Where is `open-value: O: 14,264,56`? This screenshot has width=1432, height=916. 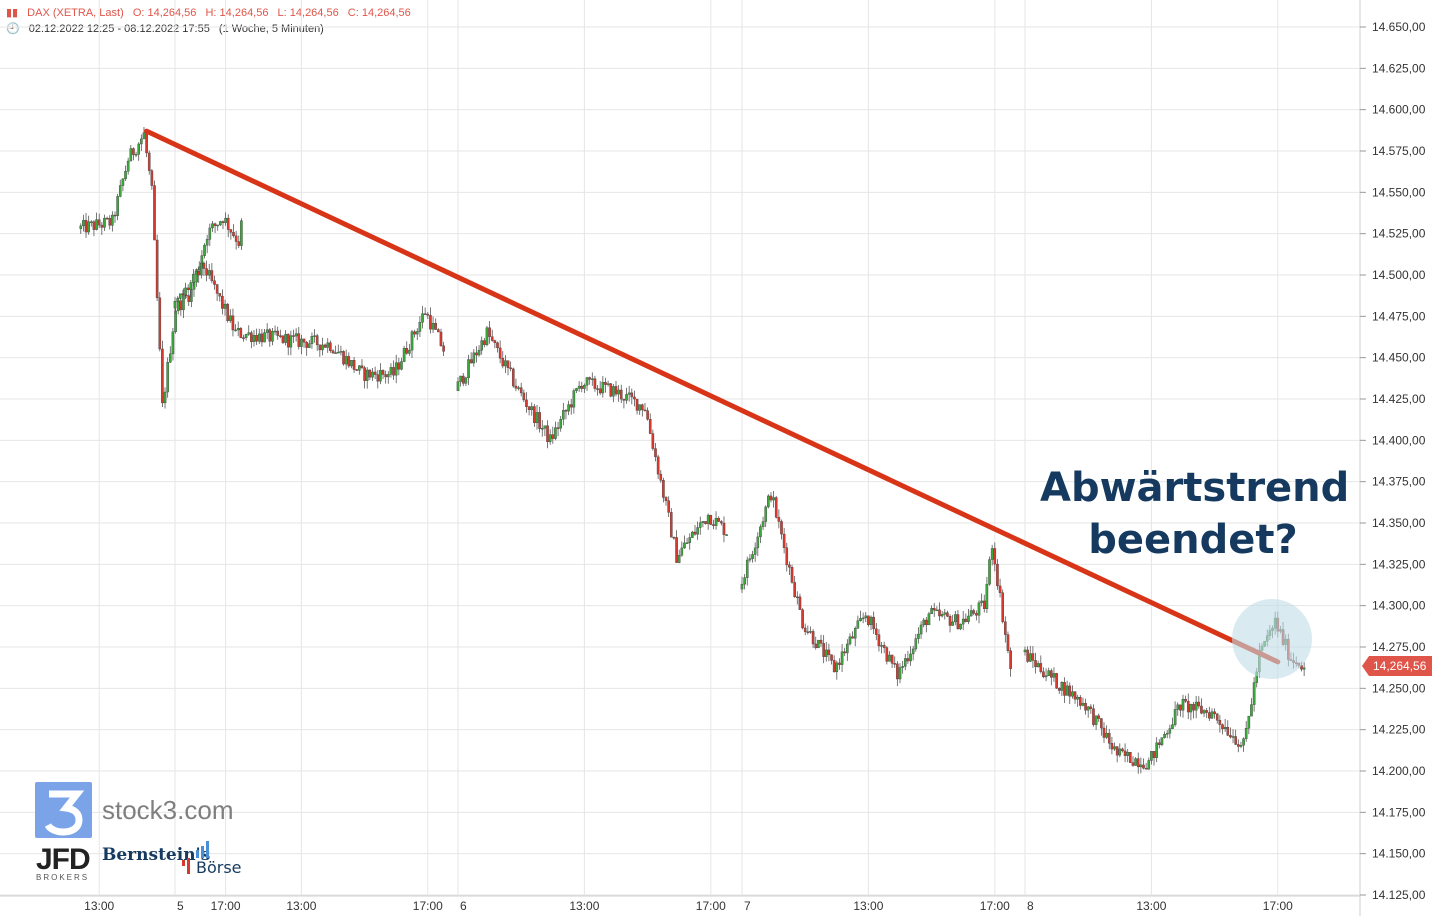
open-value: O: 14,264,56 is located at coordinates (164, 13).